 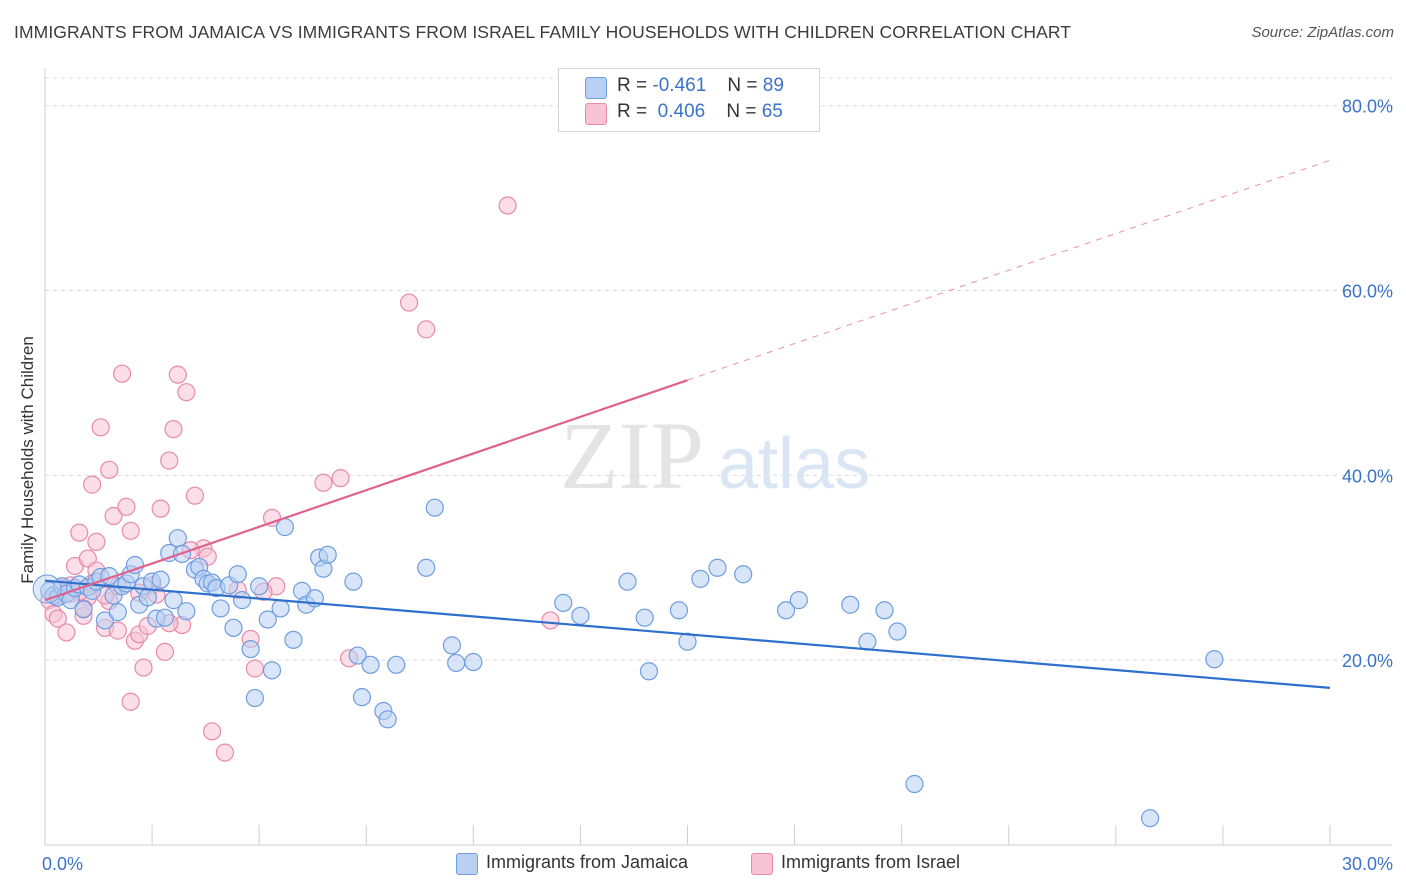 What do you see at coordinates (679, 85) in the screenshot?
I see `jamaica-r-value: -0.461` at bounding box center [679, 85].